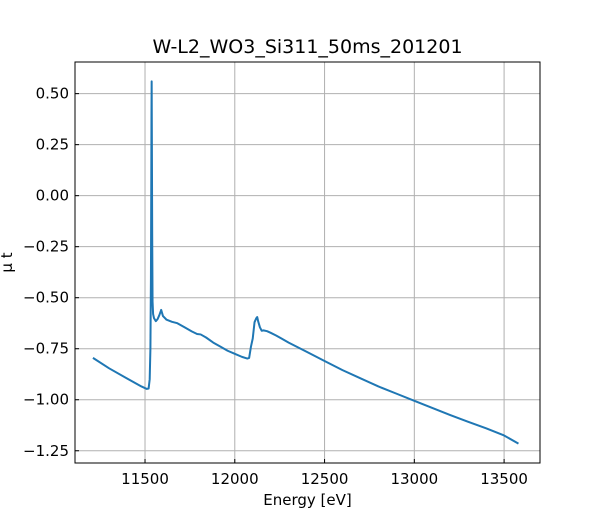  What do you see at coordinates (52, 94) in the screenshot?
I see `y-tick-label: 0.50` at bounding box center [52, 94].